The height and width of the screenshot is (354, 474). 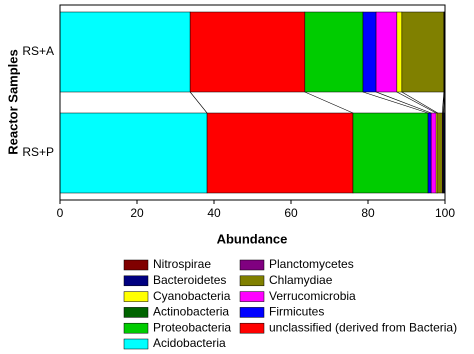 I want to click on y-axis-label: Reactor Samples, so click(x=12, y=102).